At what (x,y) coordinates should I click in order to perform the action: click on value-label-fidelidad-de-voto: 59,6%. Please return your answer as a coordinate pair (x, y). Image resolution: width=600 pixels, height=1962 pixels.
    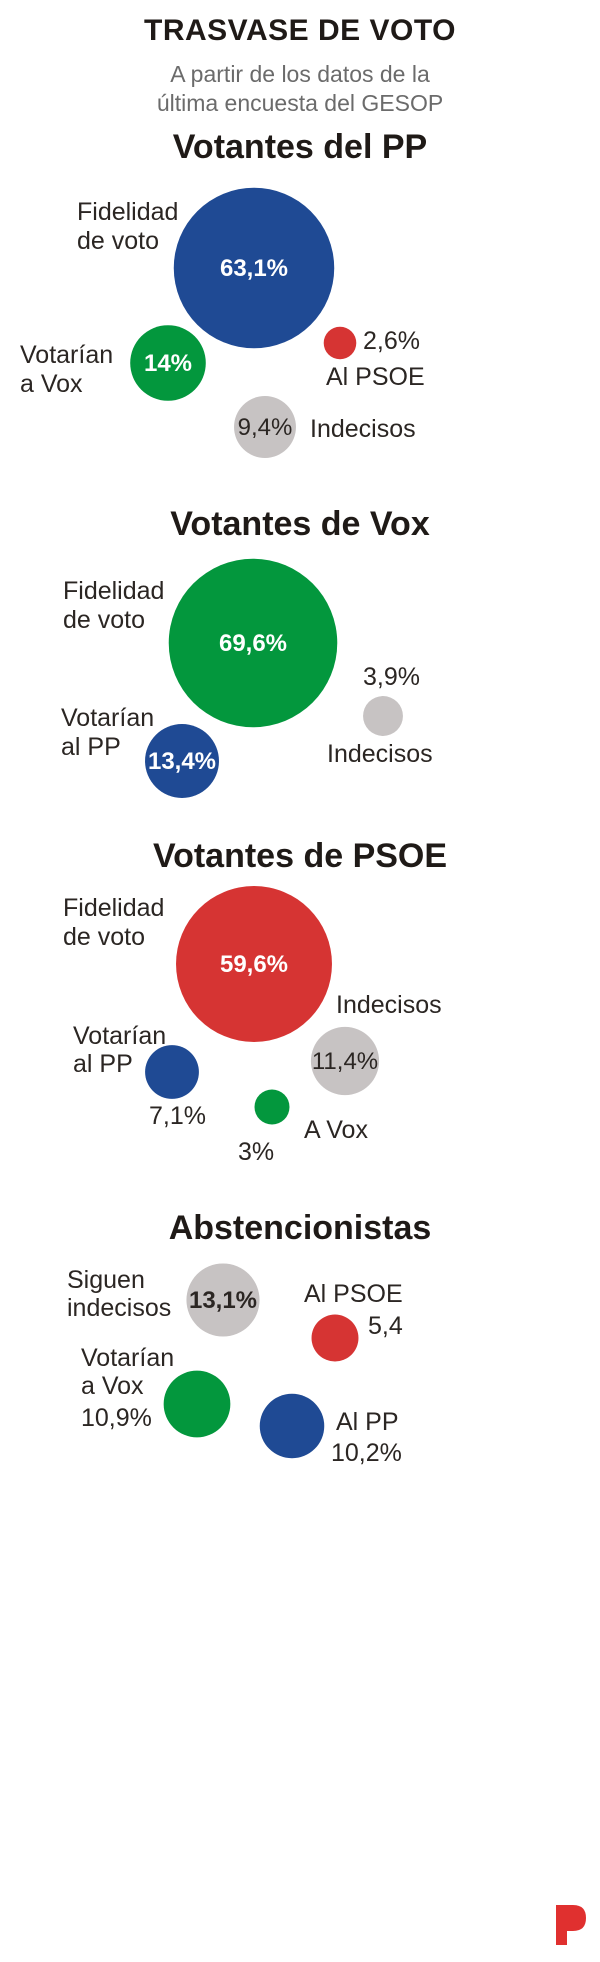
    Looking at the image, I should click on (254, 964).